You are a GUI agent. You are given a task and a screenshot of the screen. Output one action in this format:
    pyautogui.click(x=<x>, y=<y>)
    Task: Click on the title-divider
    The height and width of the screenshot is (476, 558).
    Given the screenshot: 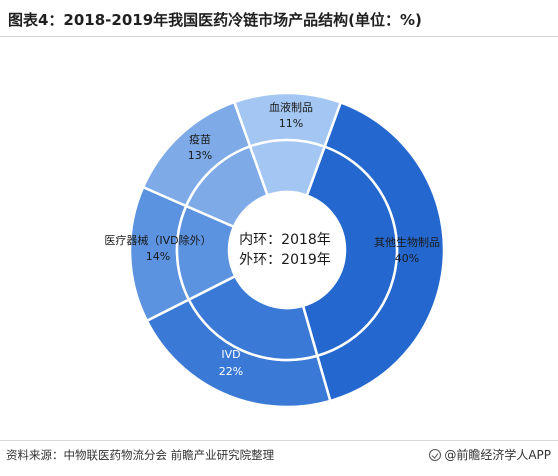 What is the action you would take?
    pyautogui.click(x=279, y=36)
    